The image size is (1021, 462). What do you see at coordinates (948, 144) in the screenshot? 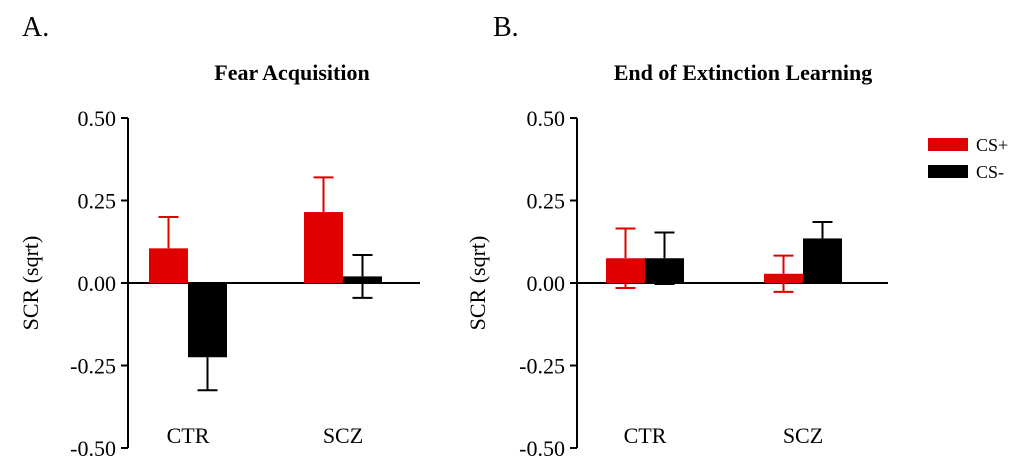
I see `legend-swatch-cs-plus` at bounding box center [948, 144].